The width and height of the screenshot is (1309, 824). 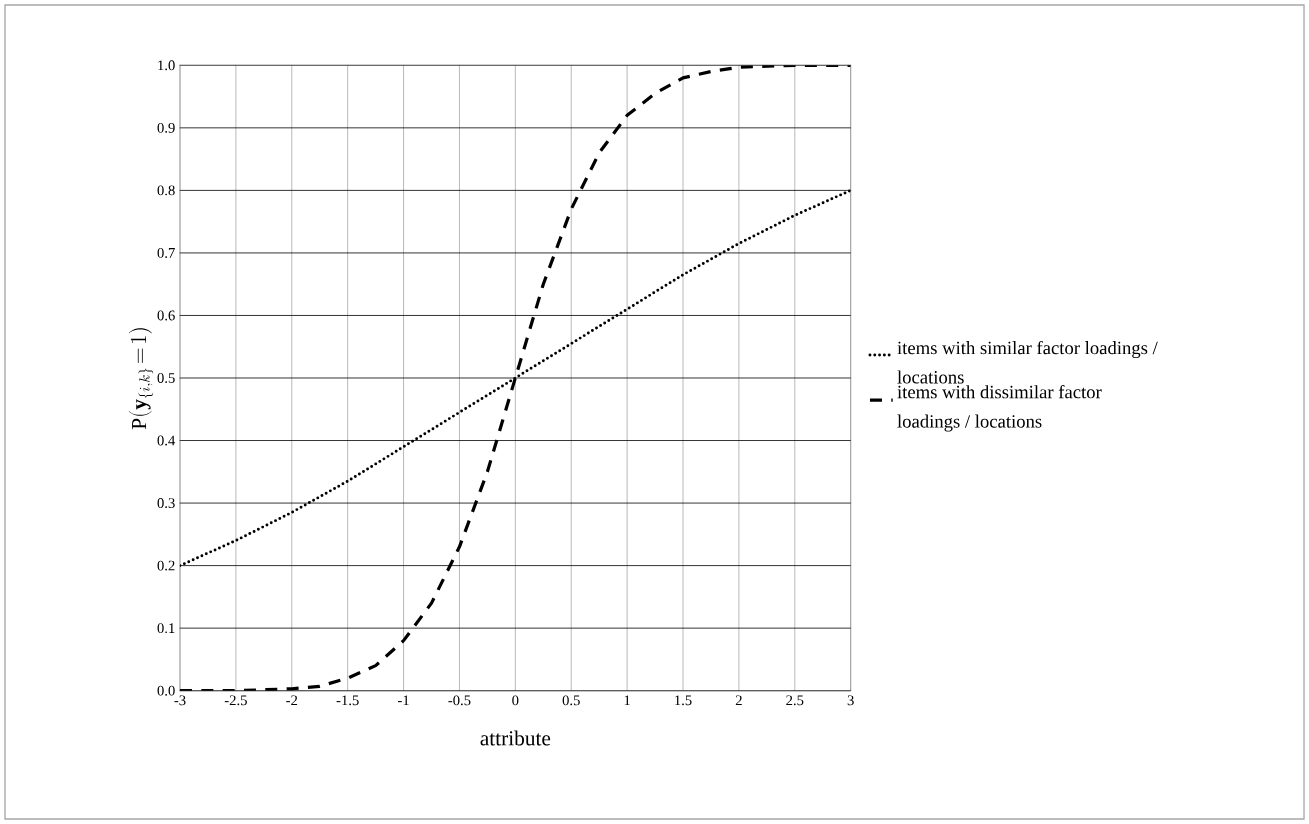 I want to click on x-tick-label: 0, so click(x=515, y=700).